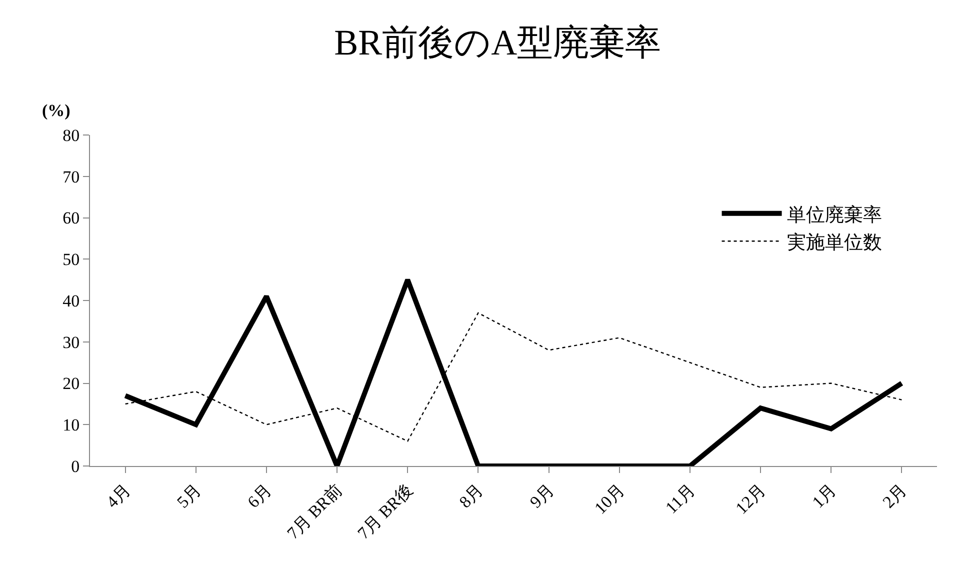 The width and height of the screenshot is (957, 583). Describe the element at coordinates (75, 466) in the screenshot. I see `y-tick-label: 0` at that location.